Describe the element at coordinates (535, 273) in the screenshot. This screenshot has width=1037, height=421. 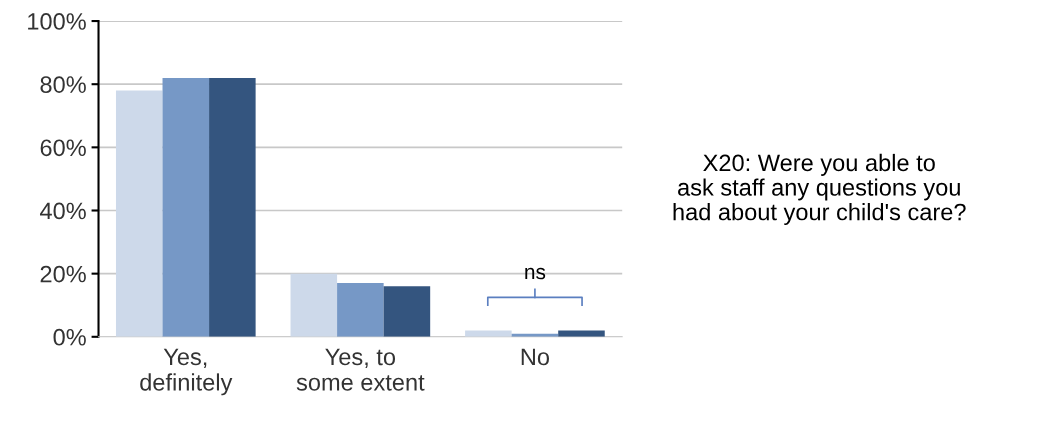
I see `annotation: ns` at that location.